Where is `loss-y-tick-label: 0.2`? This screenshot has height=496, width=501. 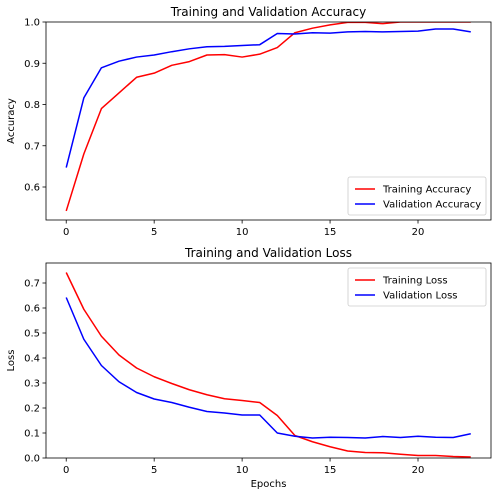 loss-y-tick-label: 0.2 is located at coordinates (32, 409).